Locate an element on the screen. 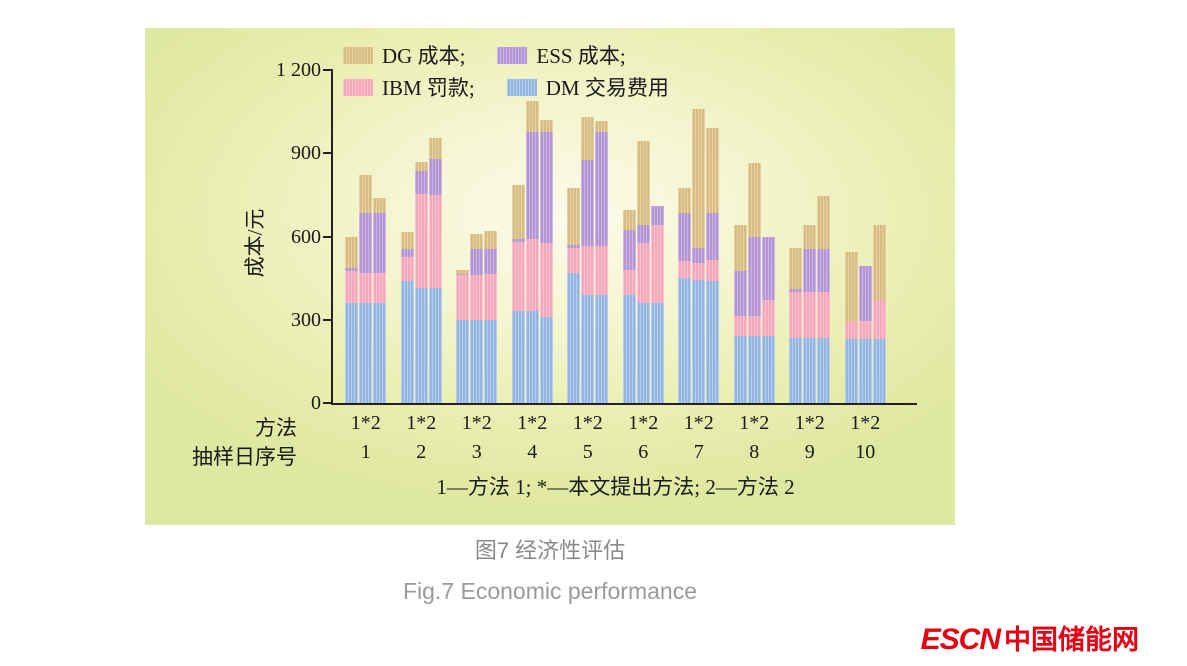 The height and width of the screenshot is (666, 1187). escn-logo: ESCN 中国储能网 is located at coordinates (1030, 637).